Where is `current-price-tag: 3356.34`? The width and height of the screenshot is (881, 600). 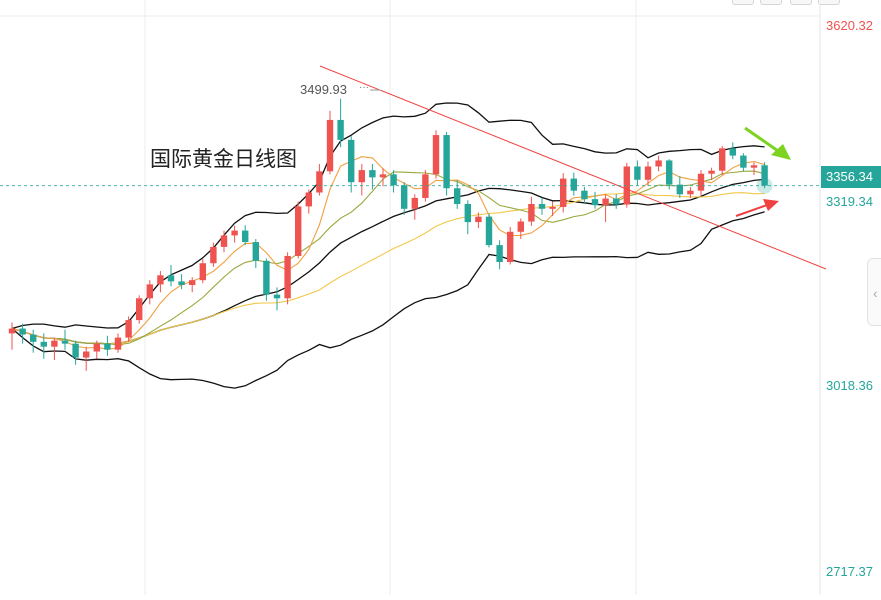 current-price-tag: 3356.34 is located at coordinates (851, 177).